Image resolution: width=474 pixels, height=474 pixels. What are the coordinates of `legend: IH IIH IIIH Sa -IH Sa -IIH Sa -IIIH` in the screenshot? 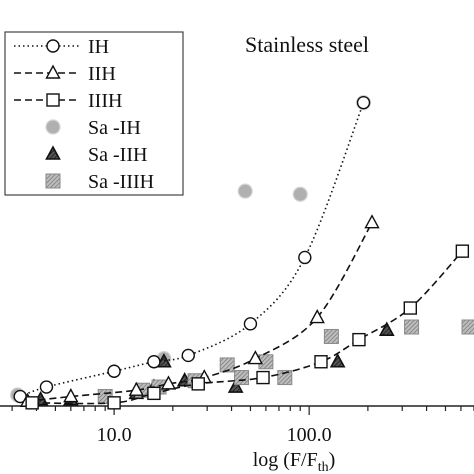 It's located at (94, 113).